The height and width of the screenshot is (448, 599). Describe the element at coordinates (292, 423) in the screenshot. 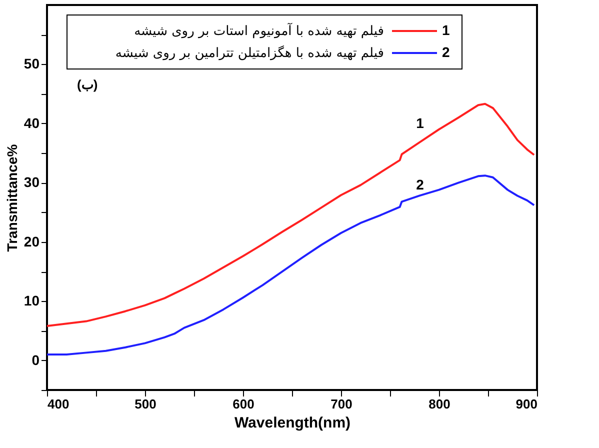

I see `x-axis-title: Wavelength(nm)` at that location.